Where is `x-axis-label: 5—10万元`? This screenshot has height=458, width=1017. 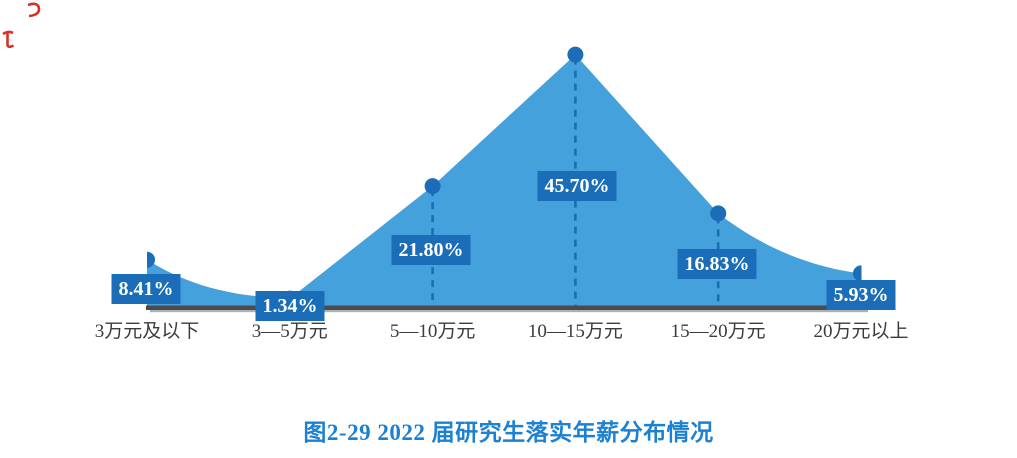
x-axis-label: 5—10万元 is located at coordinates (432, 331).